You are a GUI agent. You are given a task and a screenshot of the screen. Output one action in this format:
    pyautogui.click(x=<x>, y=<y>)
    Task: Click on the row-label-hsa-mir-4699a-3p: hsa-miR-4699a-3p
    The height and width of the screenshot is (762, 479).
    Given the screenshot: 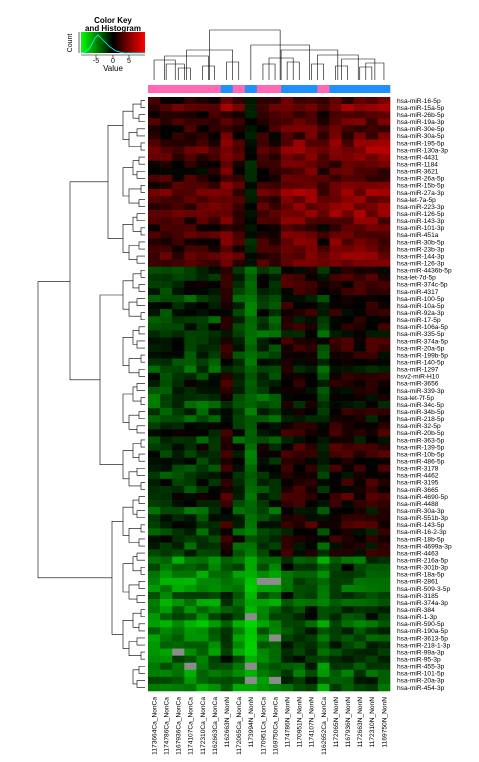 What is the action you would take?
    pyautogui.click(x=424, y=546)
    